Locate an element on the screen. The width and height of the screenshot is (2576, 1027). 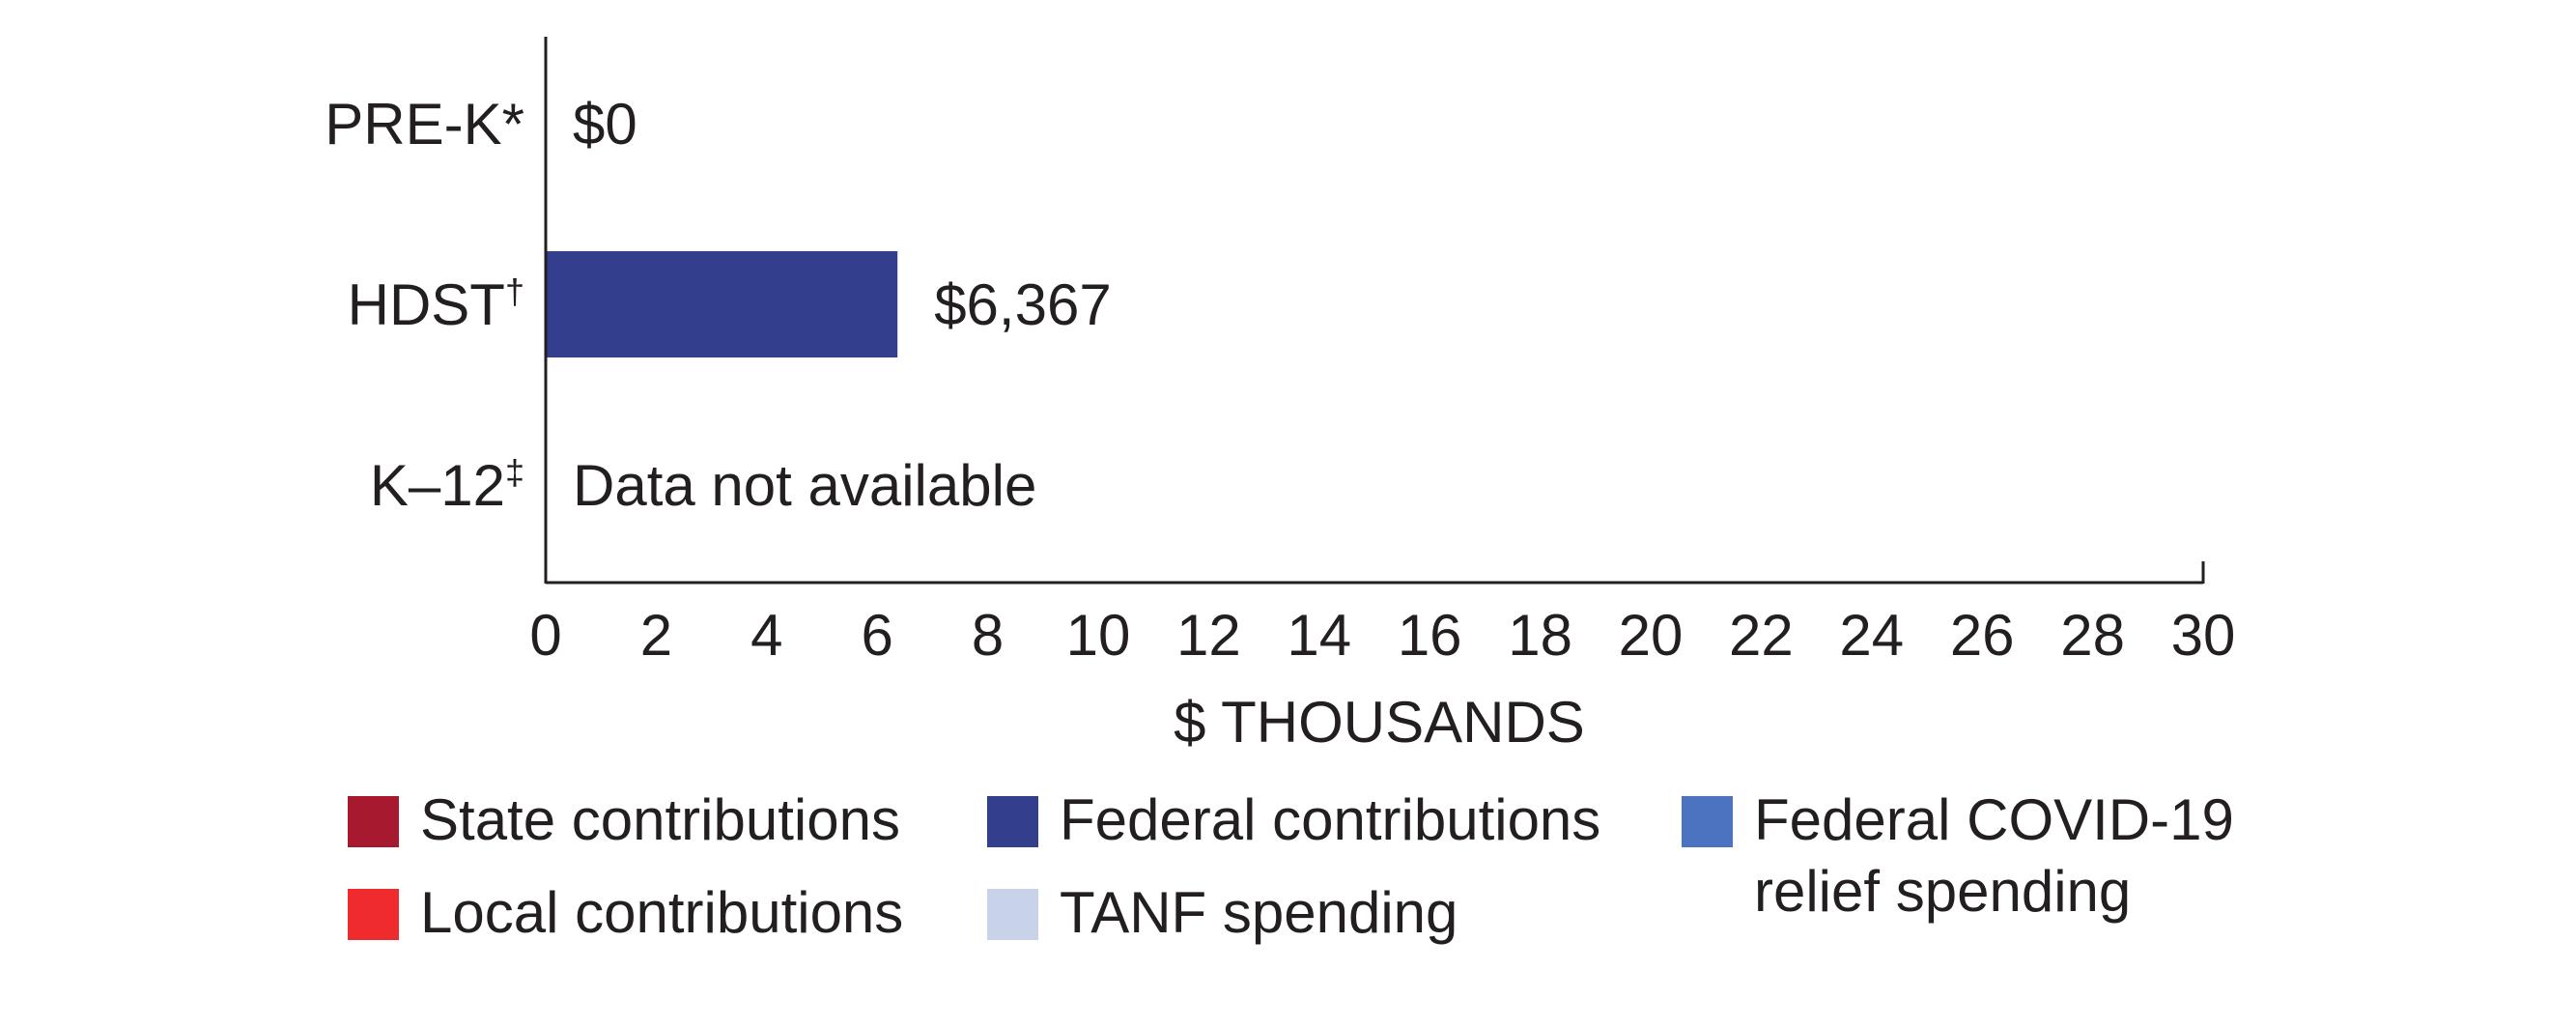
x-tick-labels: 0 2 4 6 8 10 12 14 16 18 20 22 24 26 28 30 is located at coordinates (1382, 635).